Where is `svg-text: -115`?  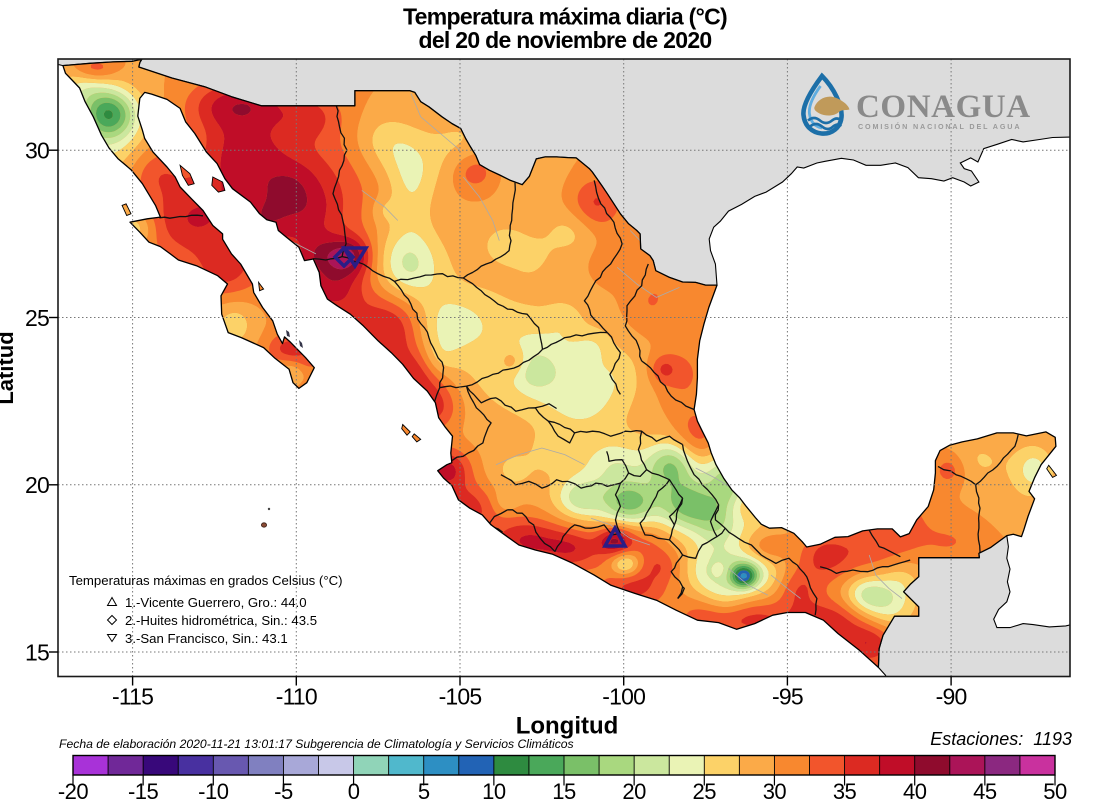
svg-text: -115 is located at coordinates (132, 697).